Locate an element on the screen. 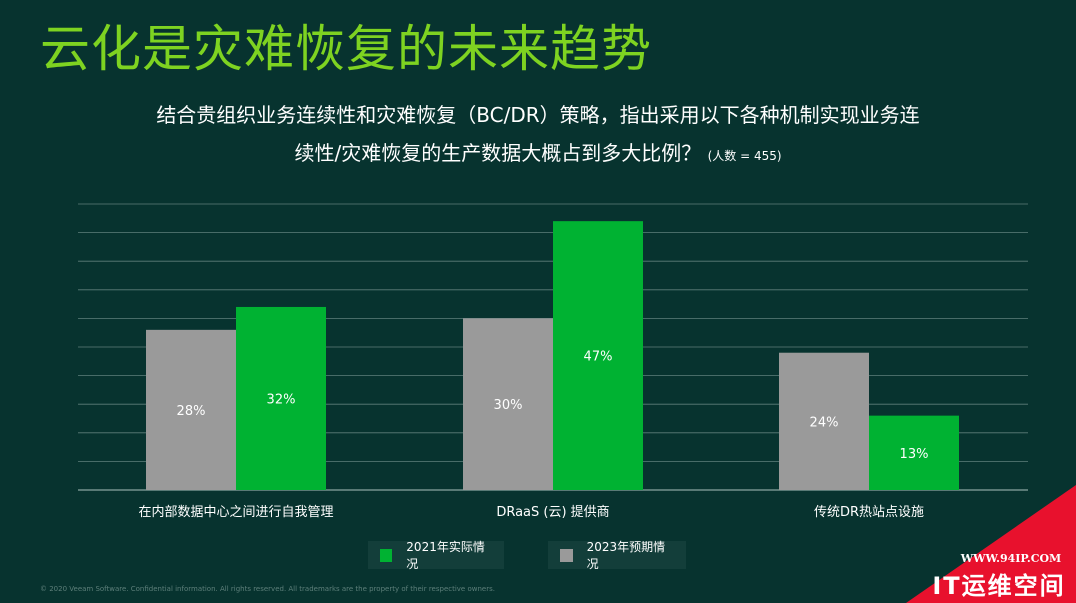 This screenshot has height=603, width=1076. watermark-brand: IT运维空间 is located at coordinates (999, 586).